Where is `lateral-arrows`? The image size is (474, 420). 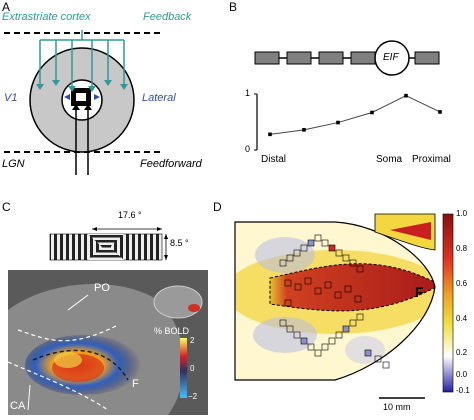 lateral-arrows is located at coordinates (82, 97).